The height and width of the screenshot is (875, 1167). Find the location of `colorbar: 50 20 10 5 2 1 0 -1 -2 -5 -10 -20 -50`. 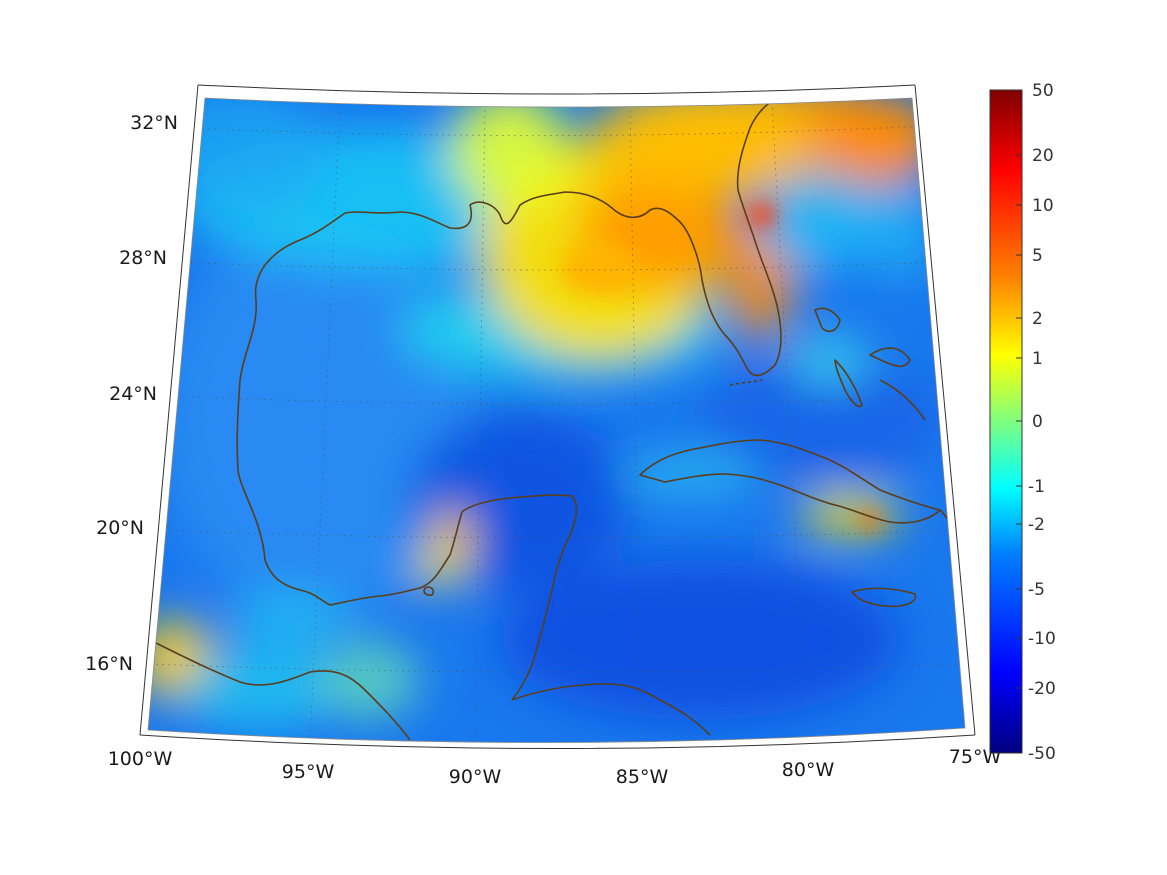

colorbar: 50 20 10 5 2 1 0 -1 -2 -5 -10 -20 -50 is located at coordinates (1022, 422).